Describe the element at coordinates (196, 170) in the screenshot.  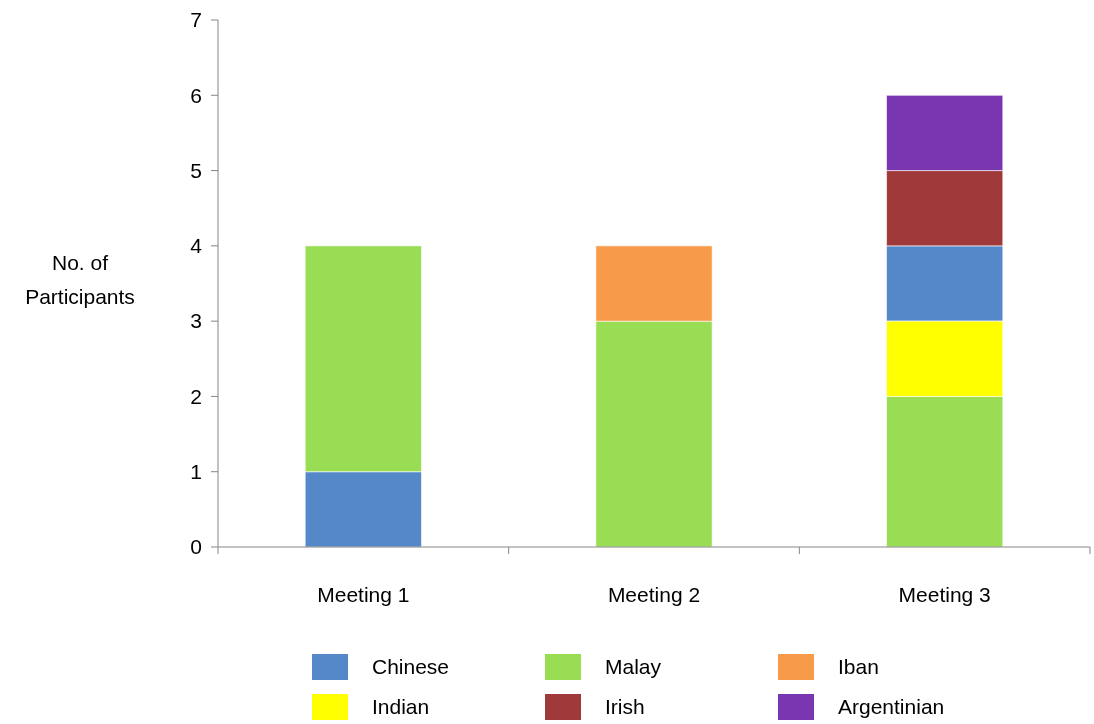
I see `y-tick-label: 5` at that location.